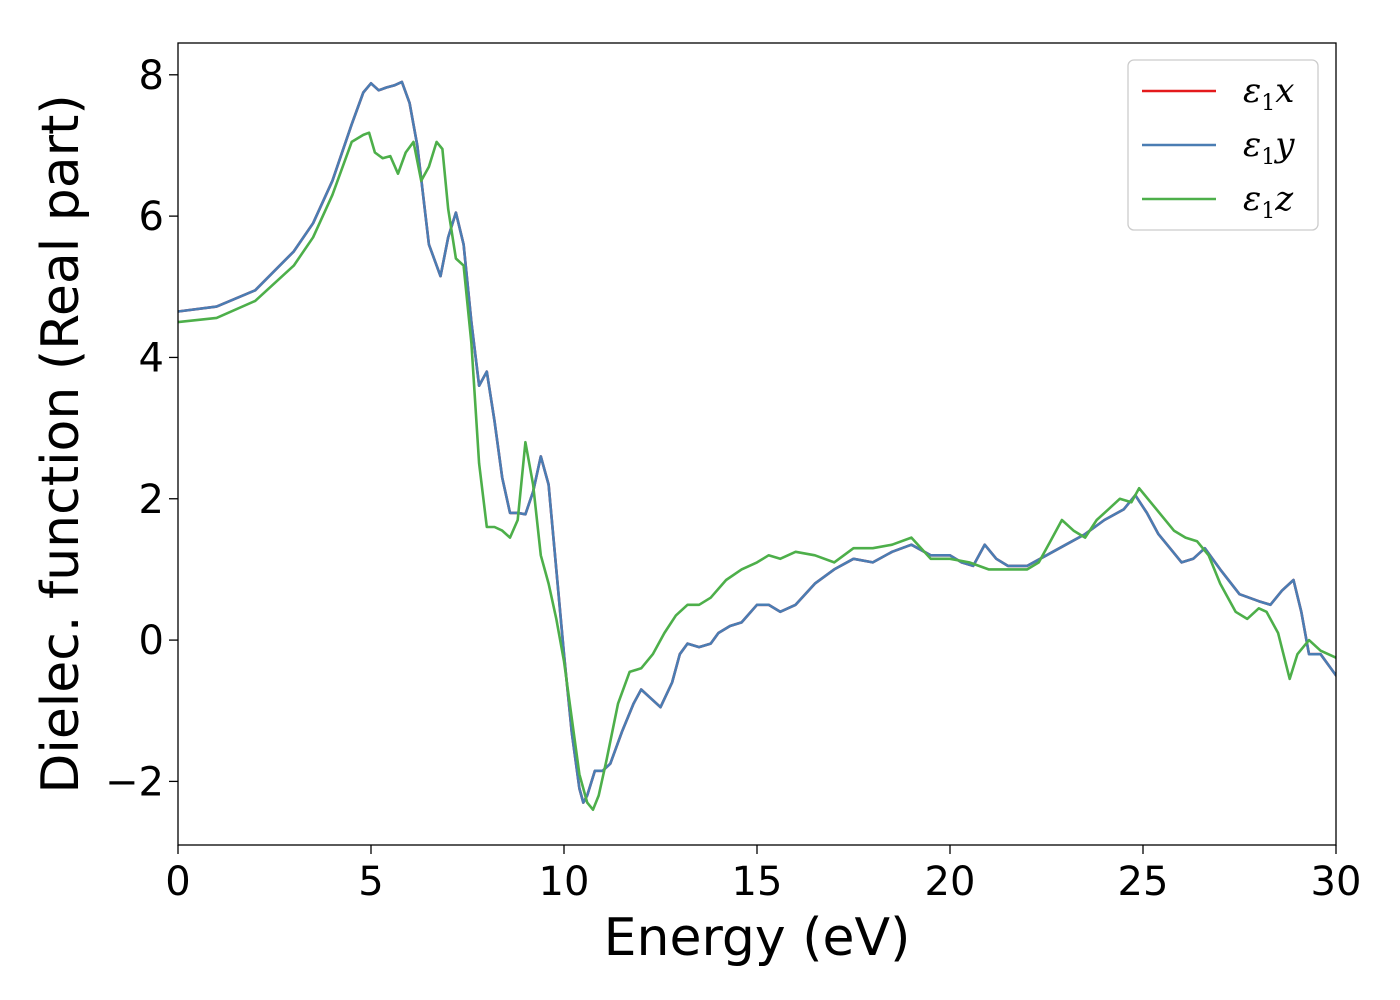 This screenshot has height=1000, width=1400. What do you see at coordinates (370, 882) in the screenshot?
I see `x-tick-label: 5` at bounding box center [370, 882].